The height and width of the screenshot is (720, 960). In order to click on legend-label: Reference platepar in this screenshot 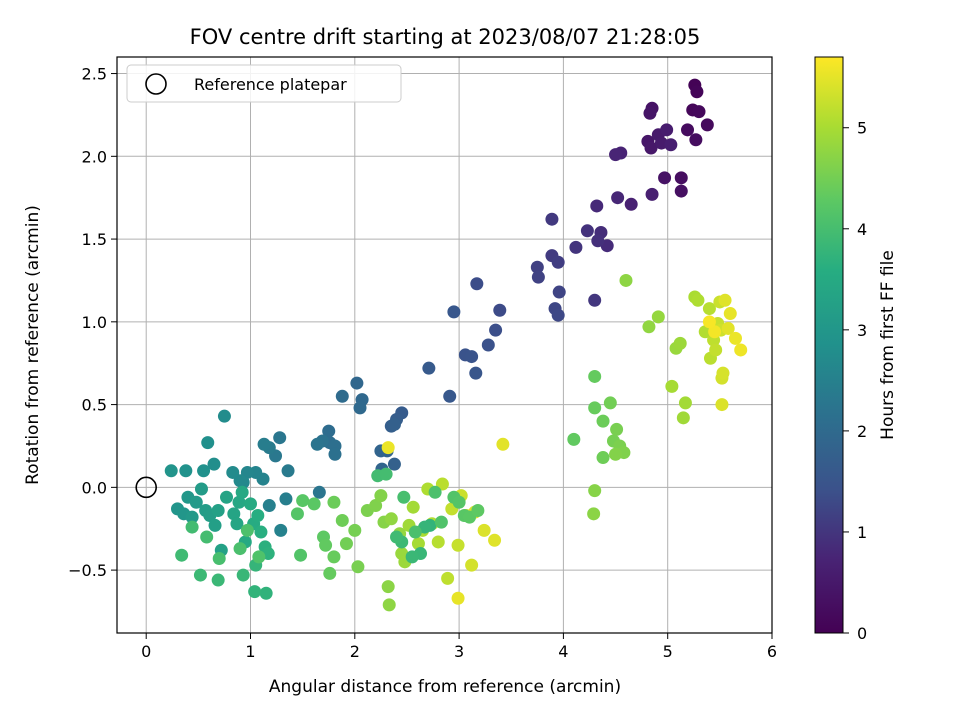, I will do `click(270, 84)`.